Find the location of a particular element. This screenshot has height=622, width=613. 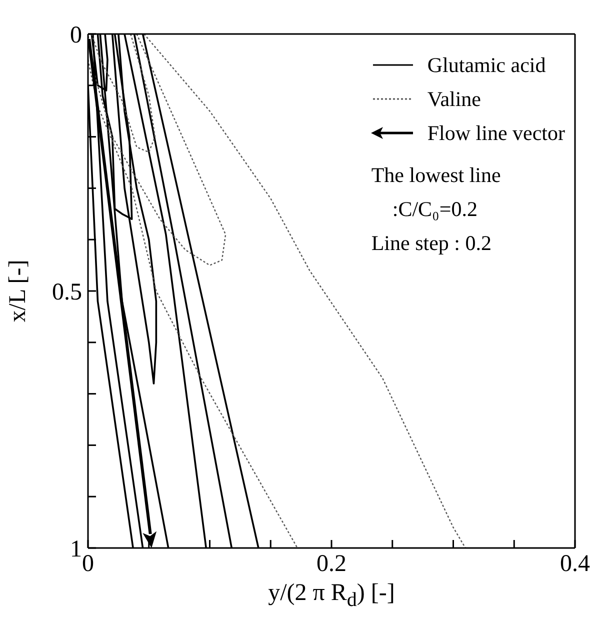

x-tick-label: 0.4 is located at coordinates (575, 564).